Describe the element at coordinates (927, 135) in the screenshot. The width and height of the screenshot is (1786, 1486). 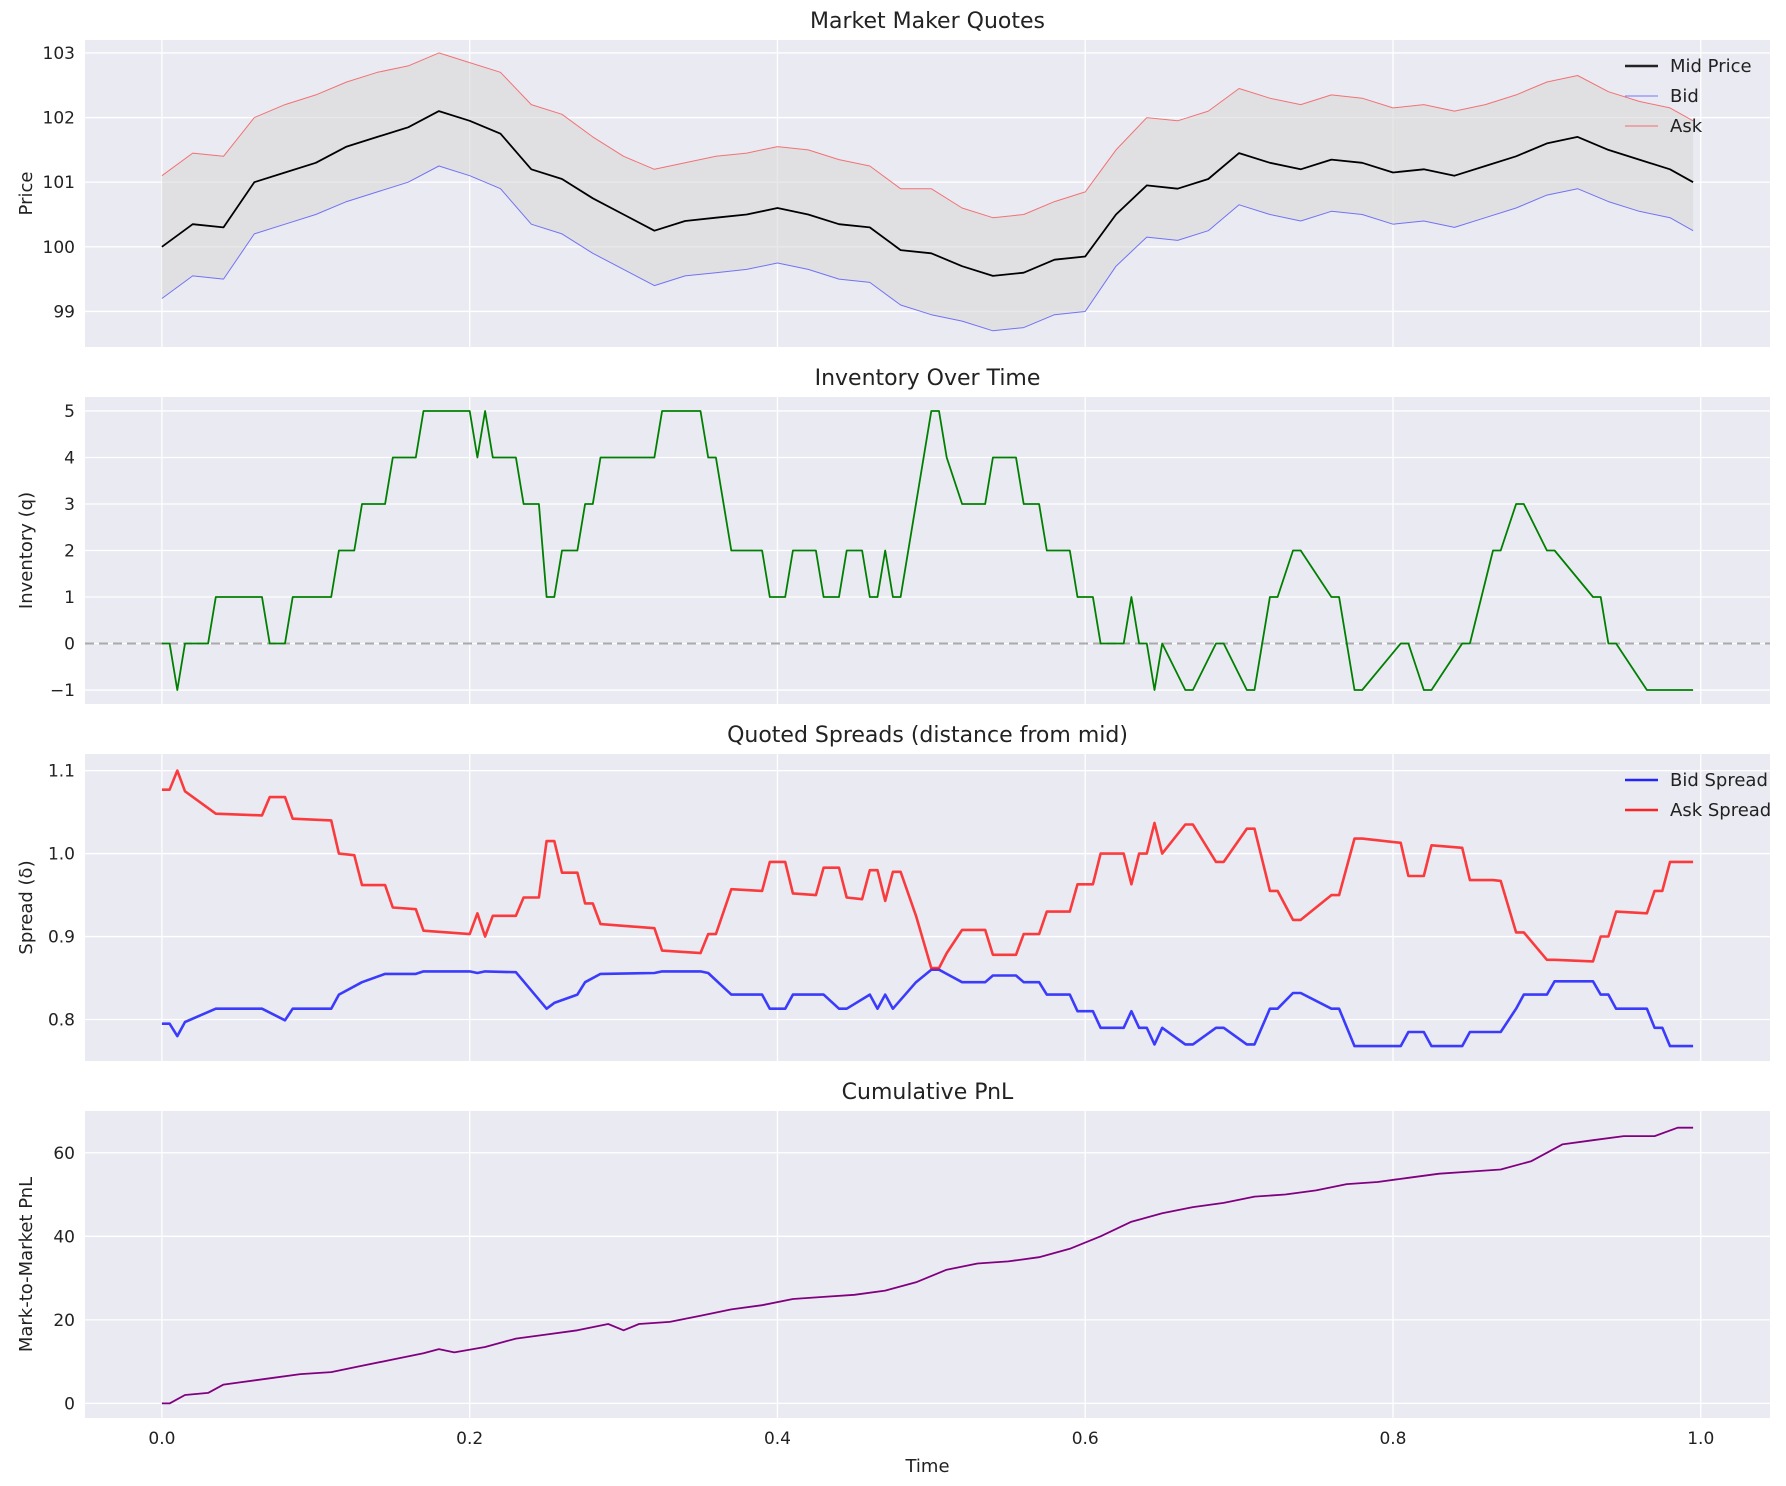
I see `series-line-ask` at that location.